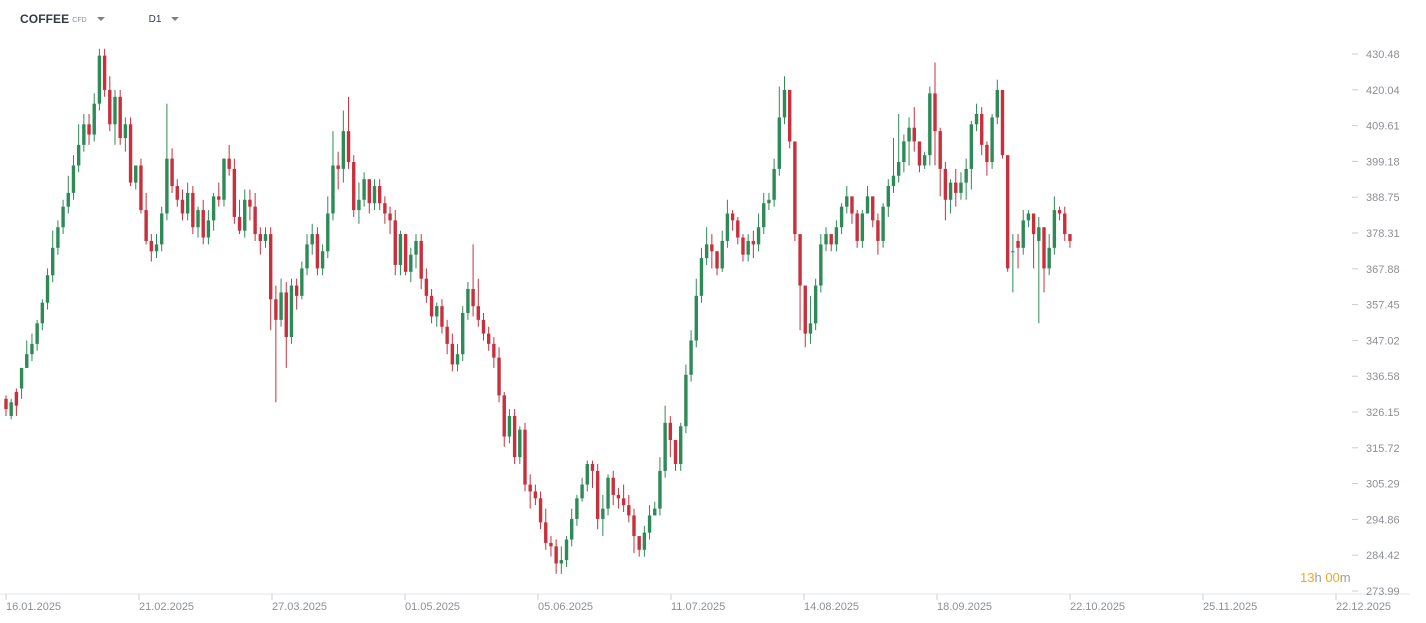  Describe the element at coordinates (155, 19) in the screenshot. I see `timeframe-selector: D1` at that location.